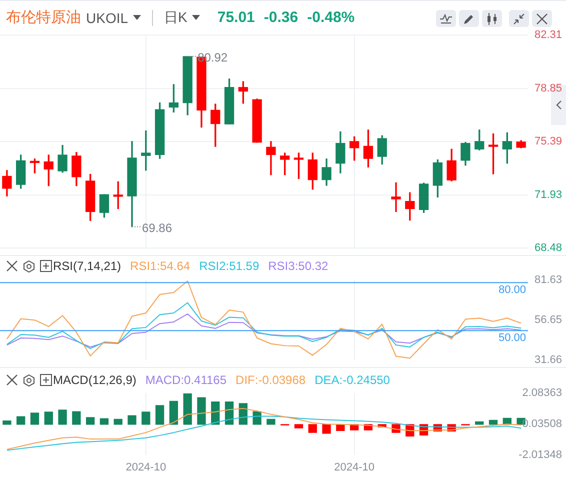 The width and height of the screenshot is (566, 479). Describe the element at coordinates (548, 320) in the screenshot. I see `y-tick-label: 56.65` at that location.